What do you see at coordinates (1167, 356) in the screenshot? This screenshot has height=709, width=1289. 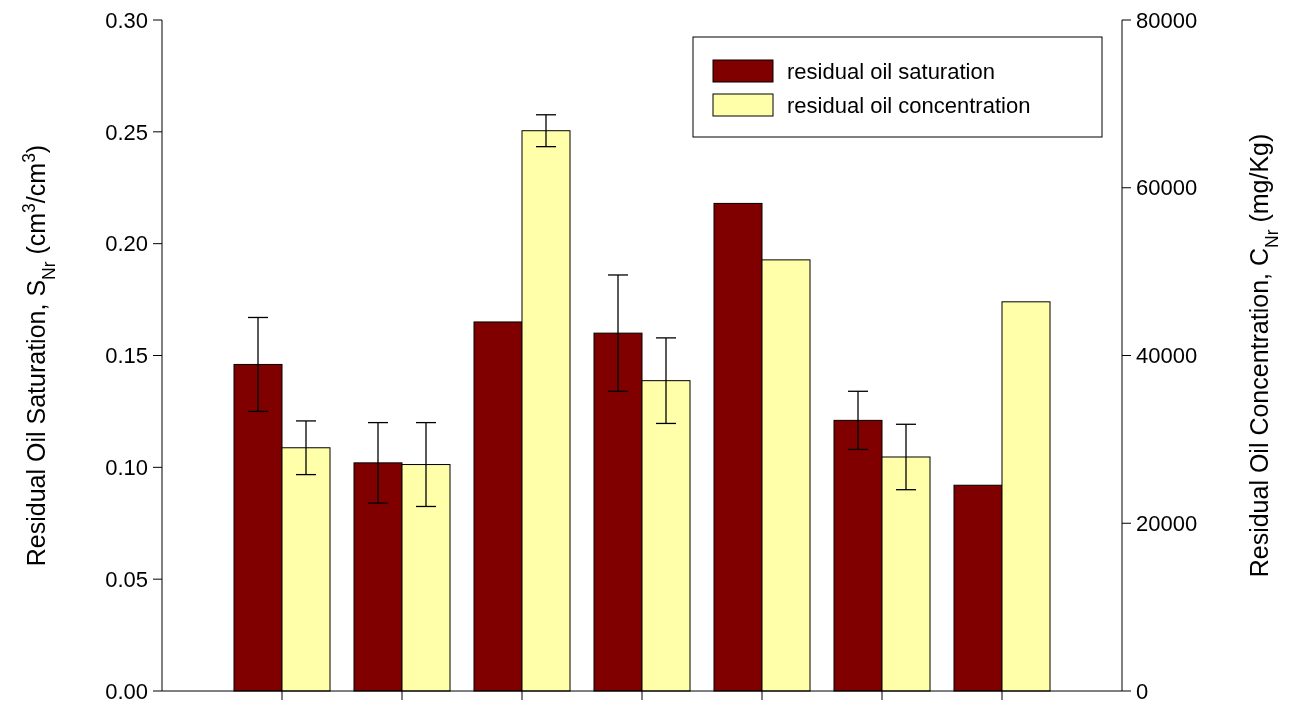 I see `y2-tick-label: 40000` at bounding box center [1167, 356].